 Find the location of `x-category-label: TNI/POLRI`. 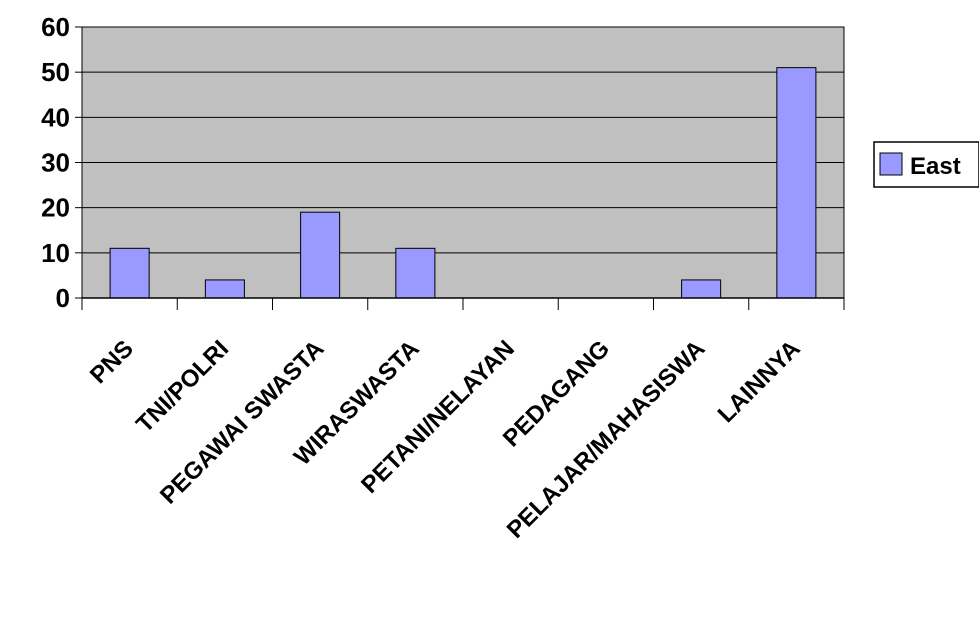

x-category-label: TNI/POLRI is located at coordinates (182, 386).